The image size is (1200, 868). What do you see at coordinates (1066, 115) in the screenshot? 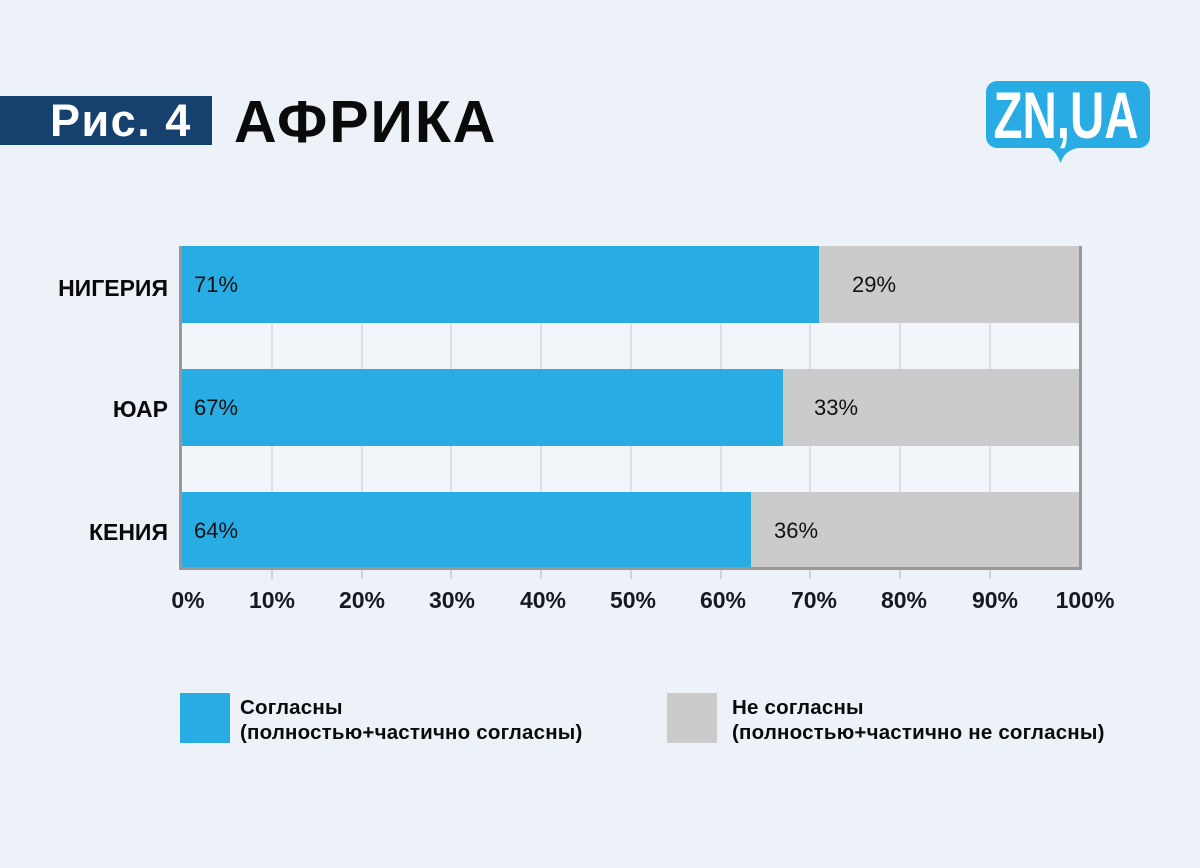
I see `svg-text: ZN,UA` at bounding box center [1066, 115].